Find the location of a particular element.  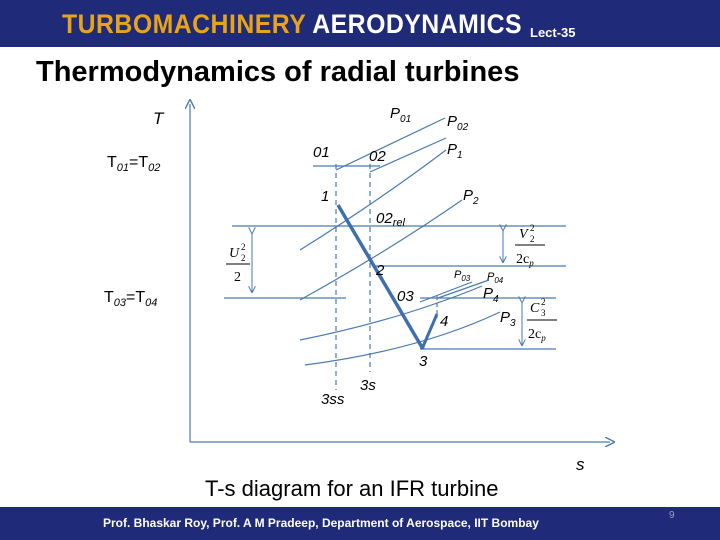

course-title-part2: AERODYNAMICS is located at coordinates (417, 24).